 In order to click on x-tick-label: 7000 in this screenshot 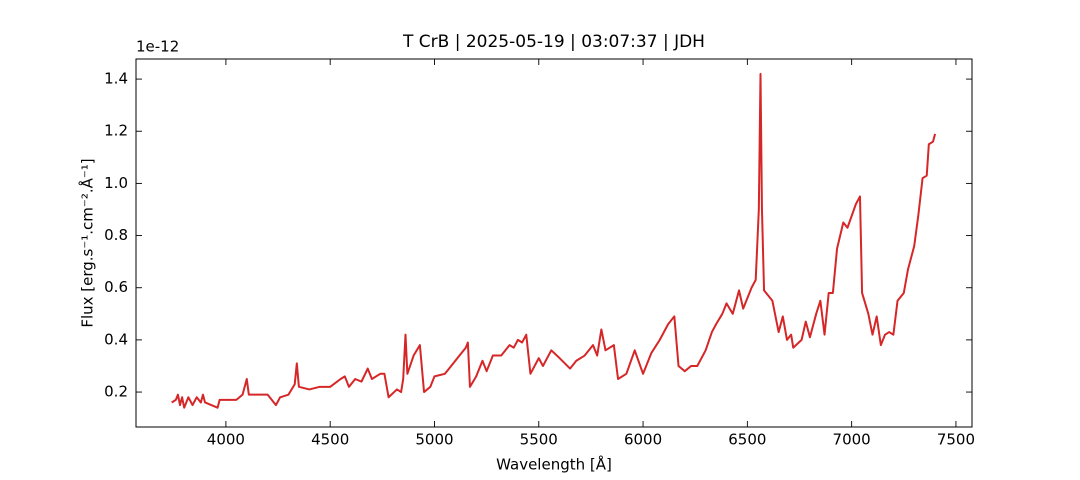, I will do `click(852, 440)`.